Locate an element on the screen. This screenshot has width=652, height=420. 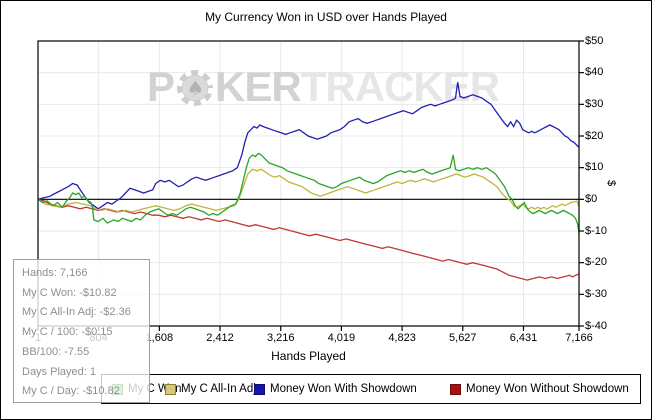
y-axis-tick-label: $10 is located at coordinates (594, 167).